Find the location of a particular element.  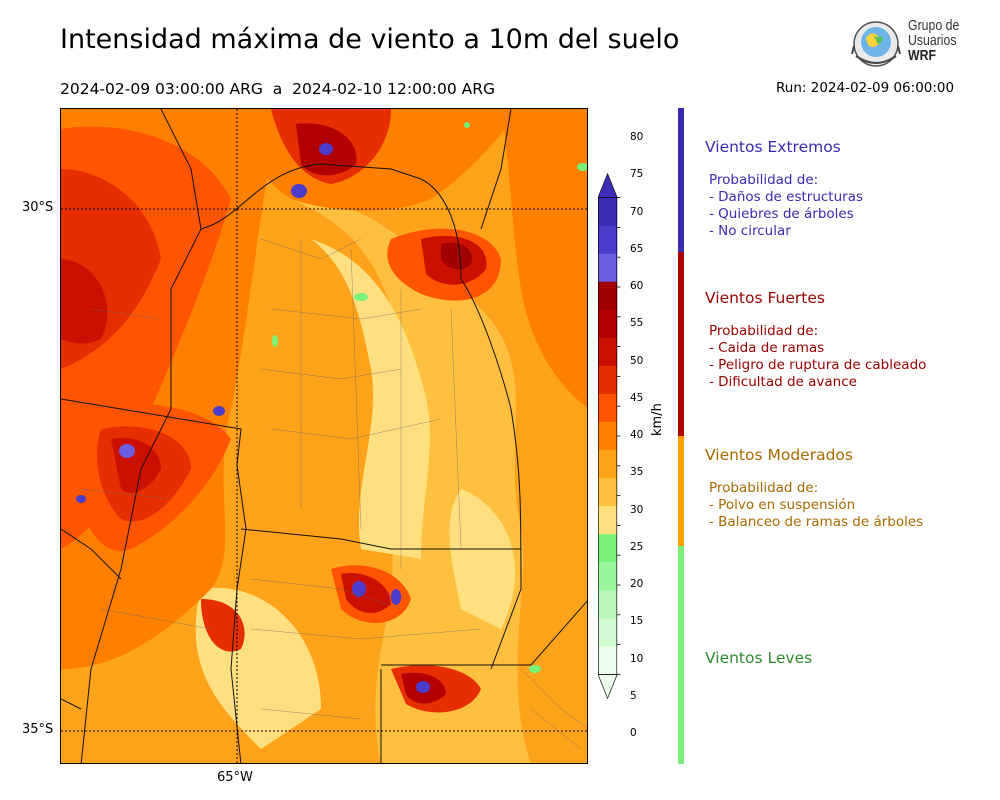

colorbar-tick-label: 40 is located at coordinates (637, 435).